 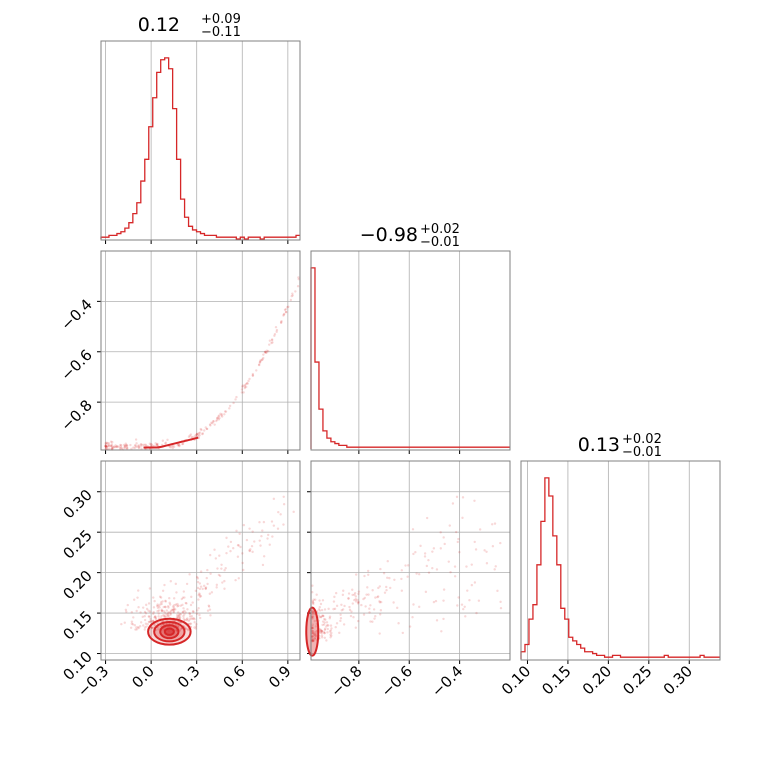 I want to click on x-tick-label: 0.20, so click(x=597, y=680).